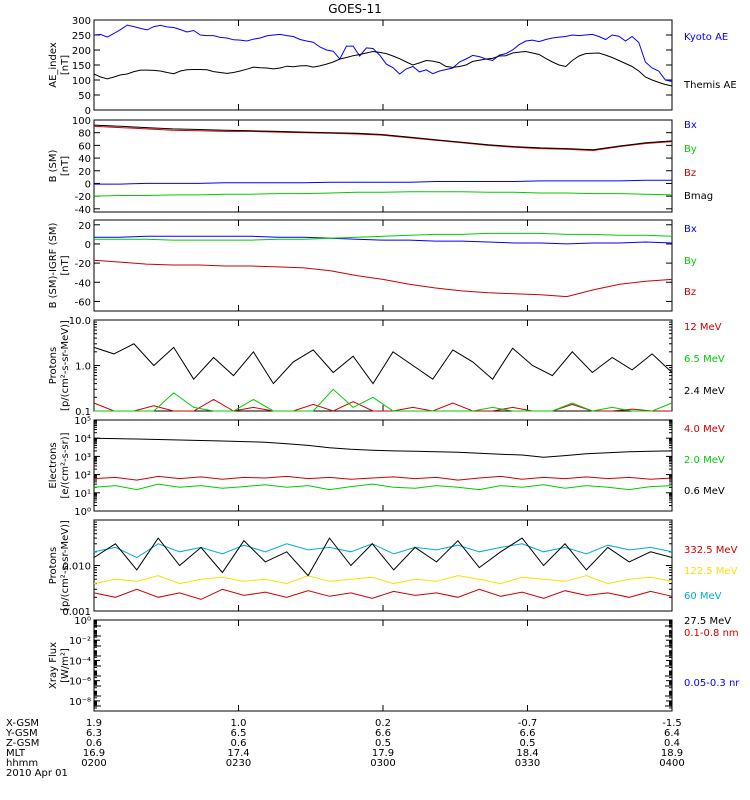 This screenshot has width=750, height=800. Describe the element at coordinates (704, 359) in the screenshot. I see `legend-label: 6.5 MeV` at that location.